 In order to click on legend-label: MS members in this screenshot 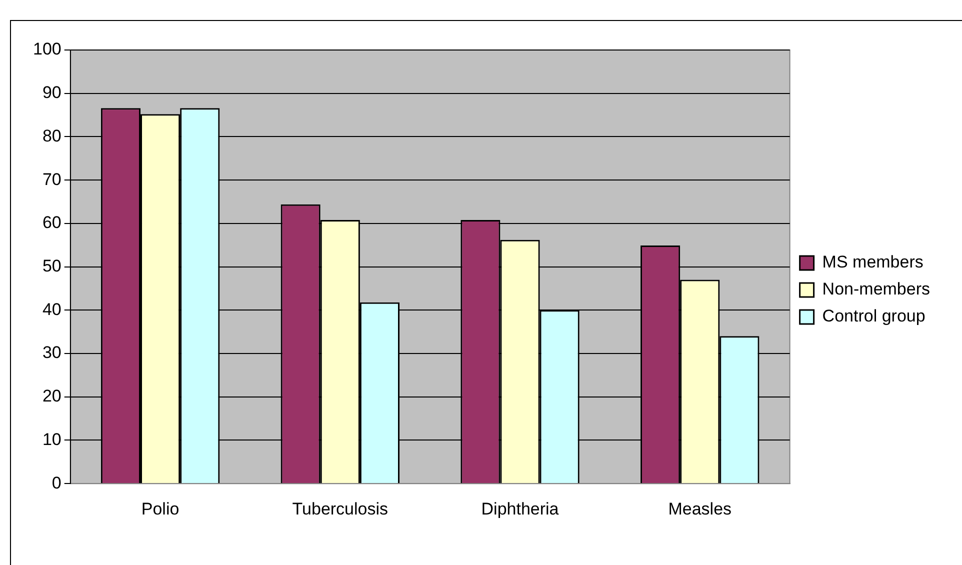, I will do `click(873, 262)`.